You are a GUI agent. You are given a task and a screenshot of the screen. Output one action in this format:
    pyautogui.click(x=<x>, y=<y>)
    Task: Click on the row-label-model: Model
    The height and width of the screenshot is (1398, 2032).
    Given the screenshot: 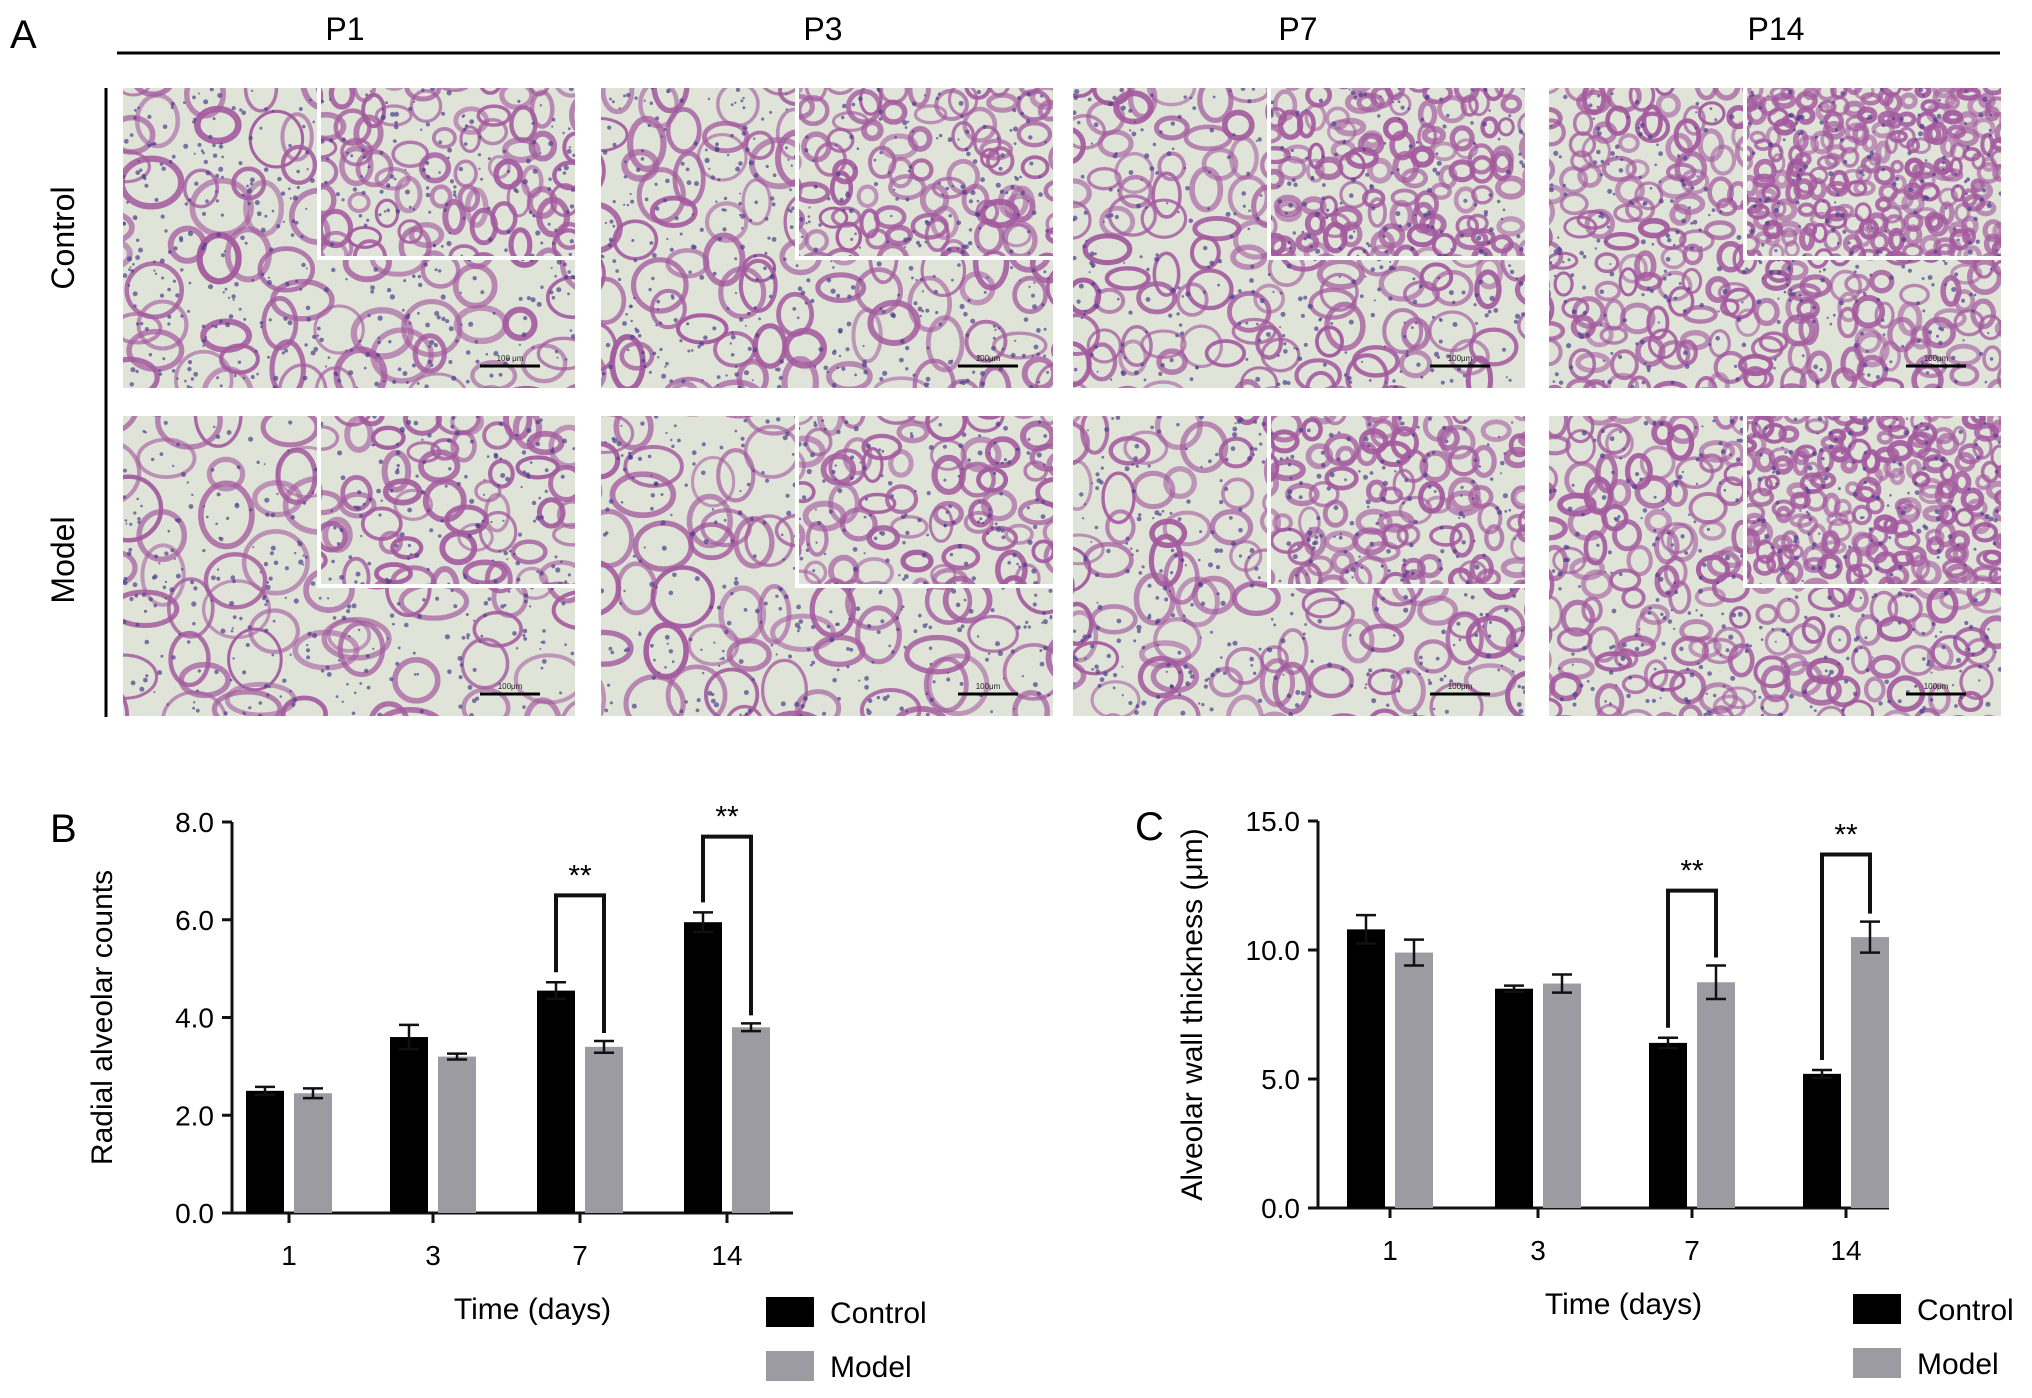 What is the action you would take?
    pyautogui.click(x=63, y=559)
    